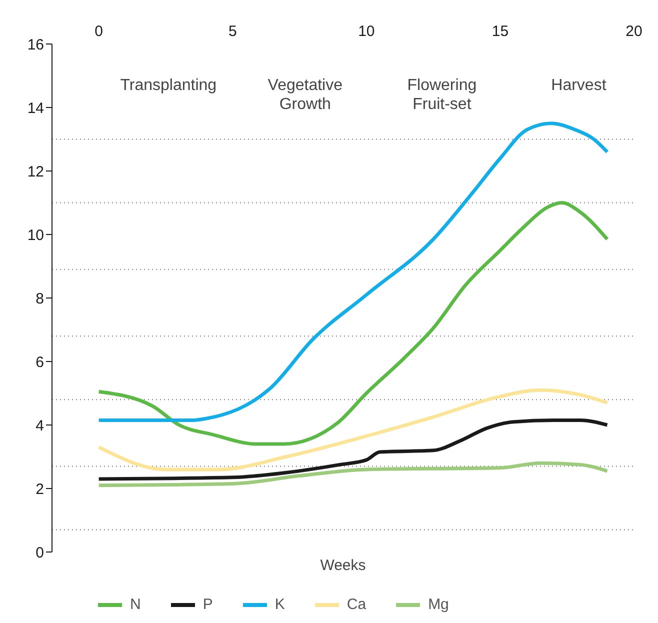 This screenshot has width=658, height=623. I want to click on annotation: Transplanting, so click(168, 85).